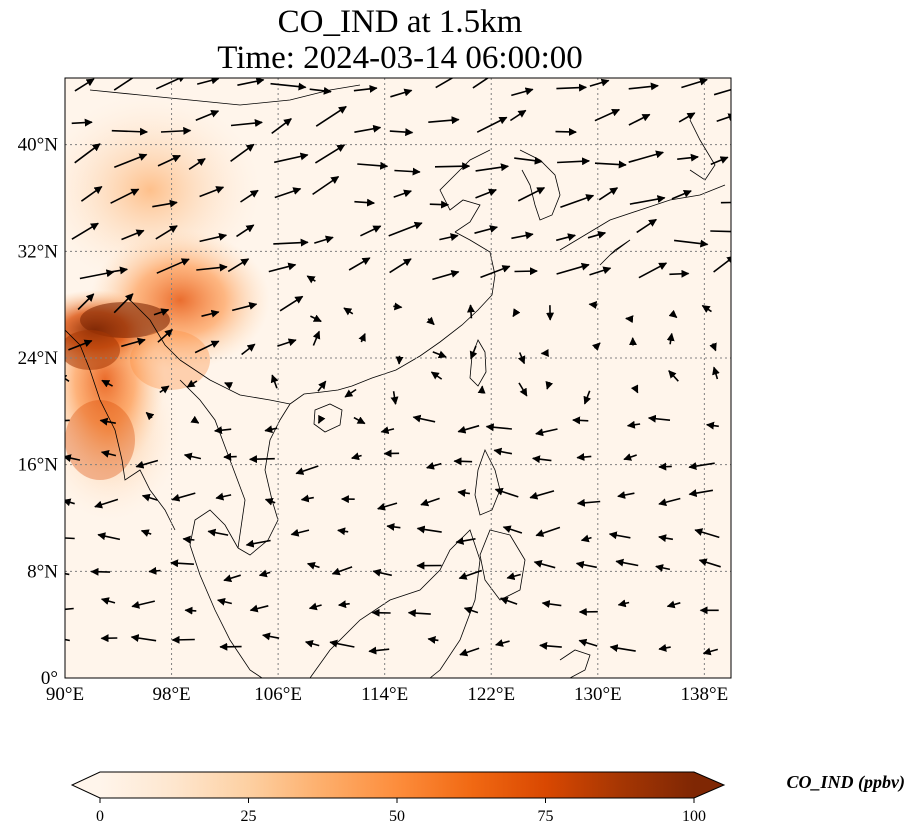  What do you see at coordinates (491, 694) in the screenshot?
I see `lon-tick-label: 122°E` at bounding box center [491, 694].